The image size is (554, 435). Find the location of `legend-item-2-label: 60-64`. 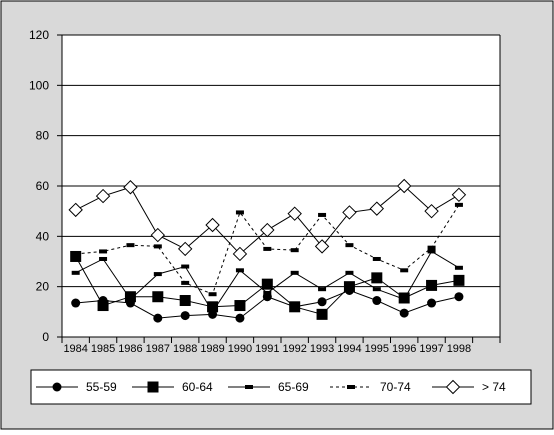

legend-item-2-label: 60-64 is located at coordinates (197, 387).